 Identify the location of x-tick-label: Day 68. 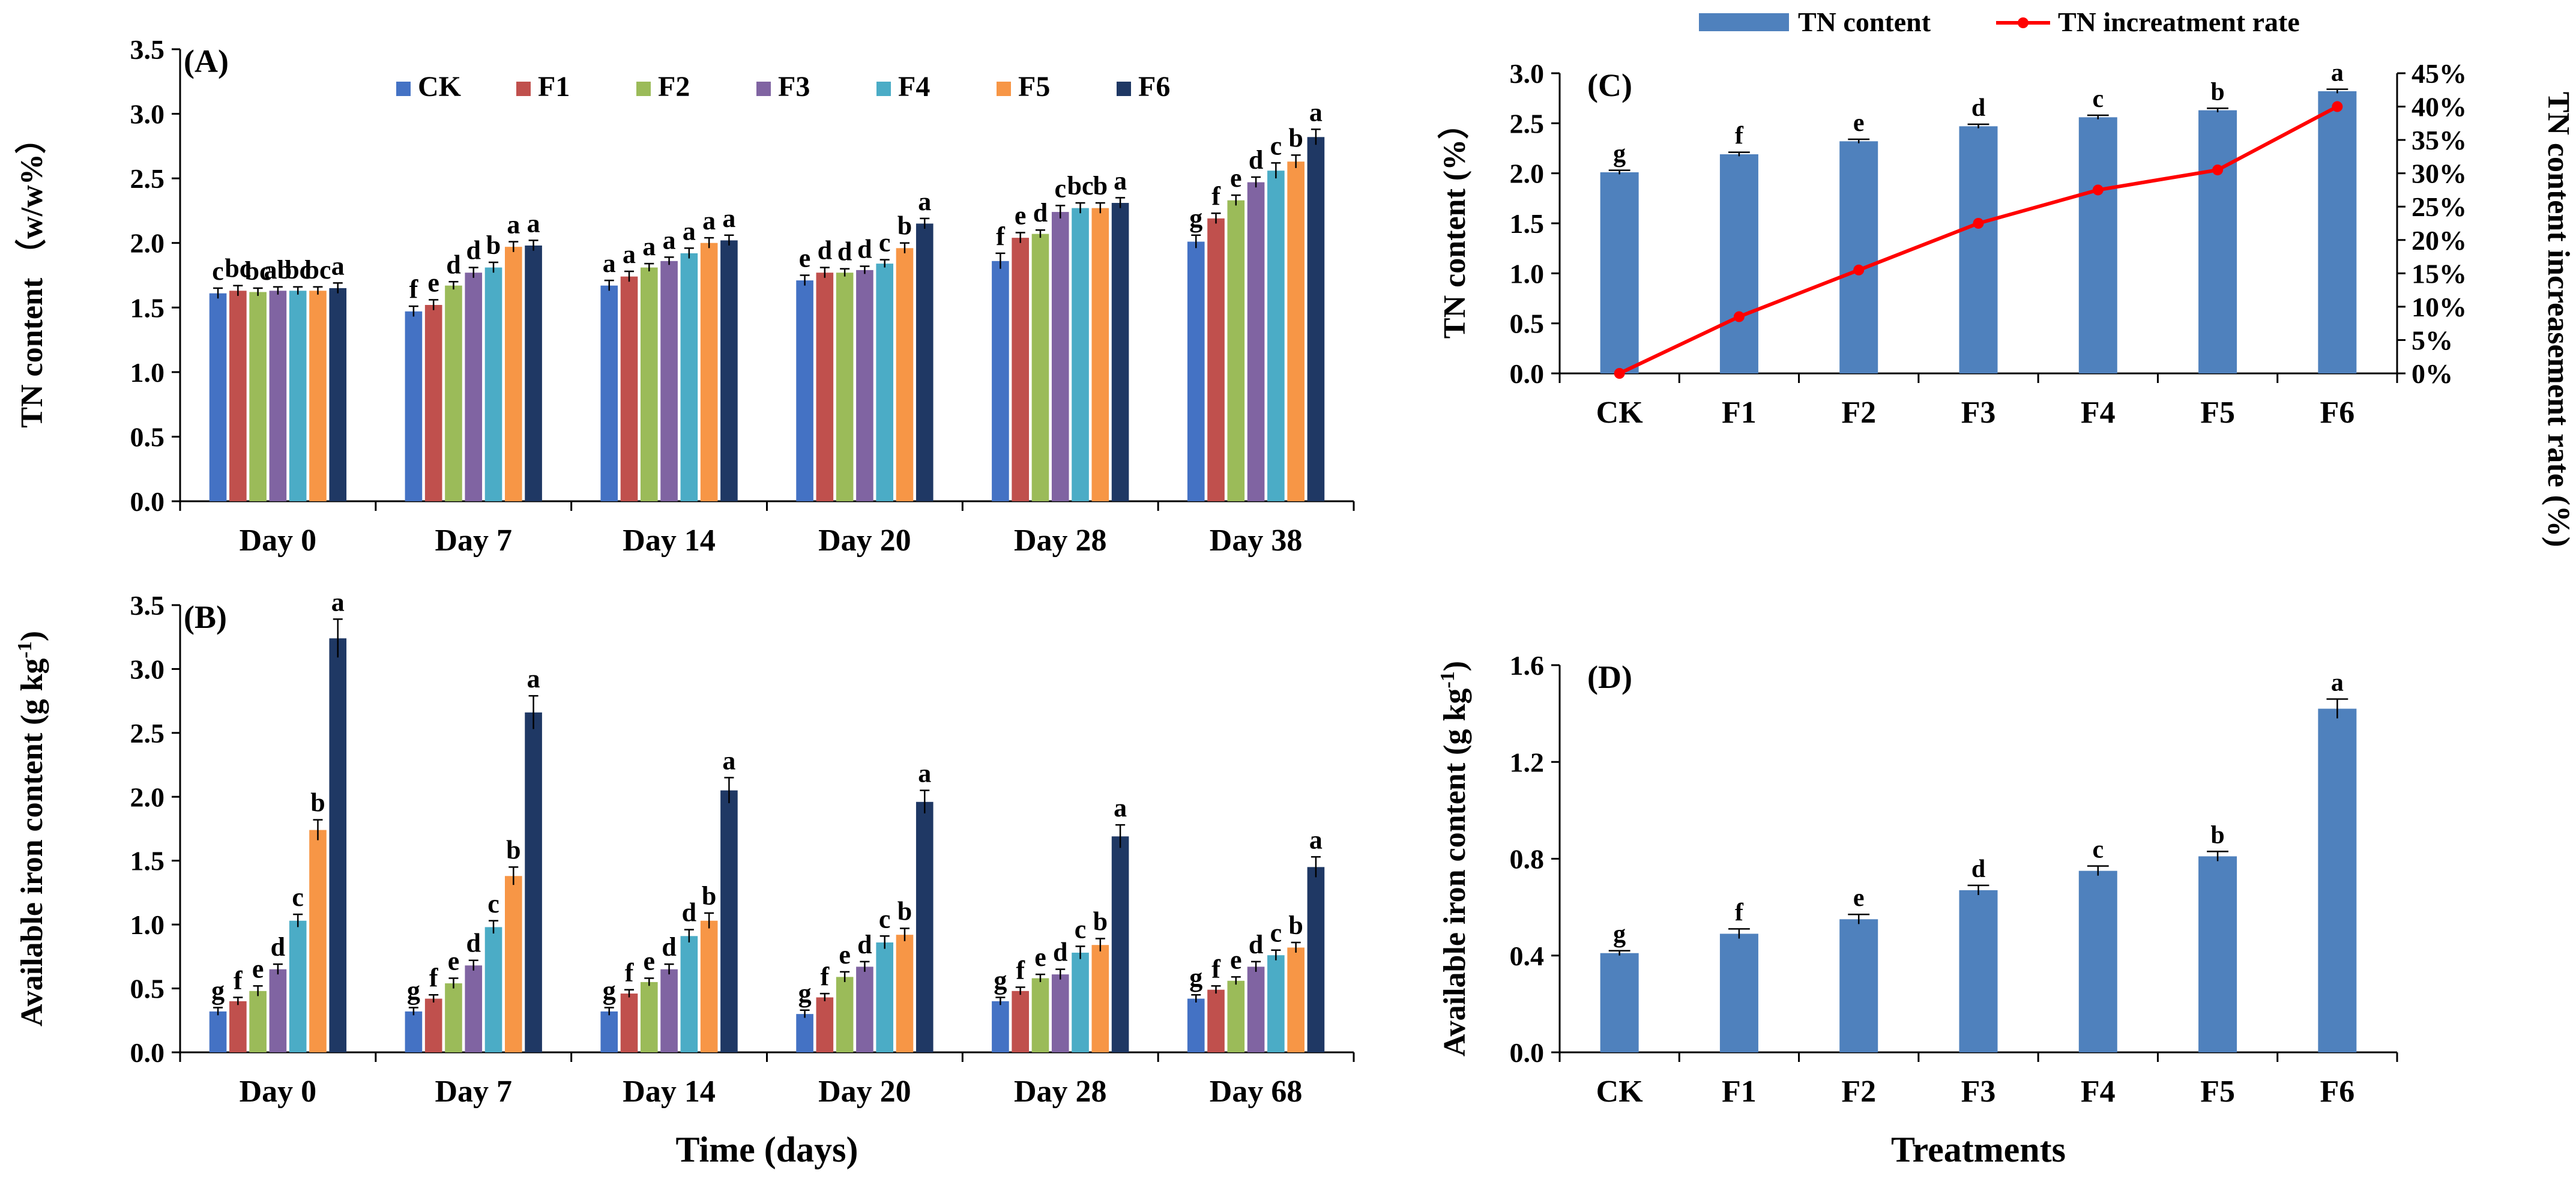
(1256, 1092).